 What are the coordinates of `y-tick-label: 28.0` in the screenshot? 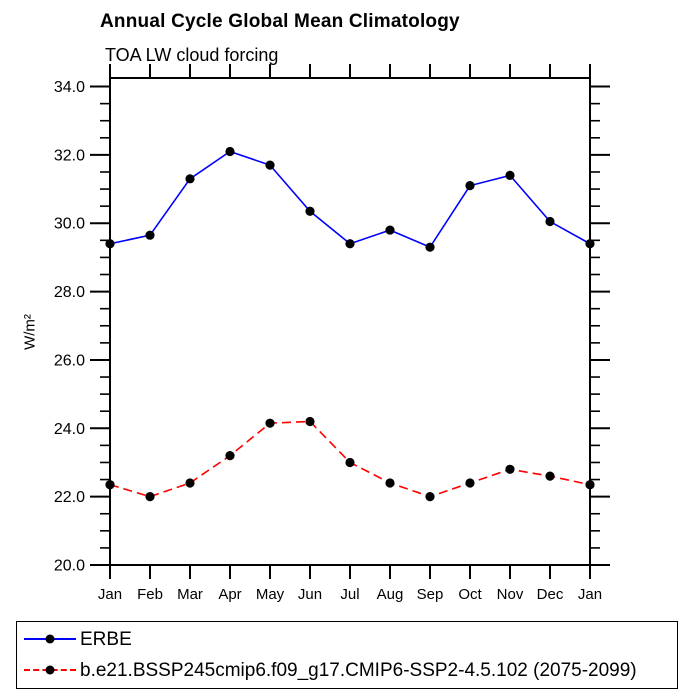 It's located at (69, 292).